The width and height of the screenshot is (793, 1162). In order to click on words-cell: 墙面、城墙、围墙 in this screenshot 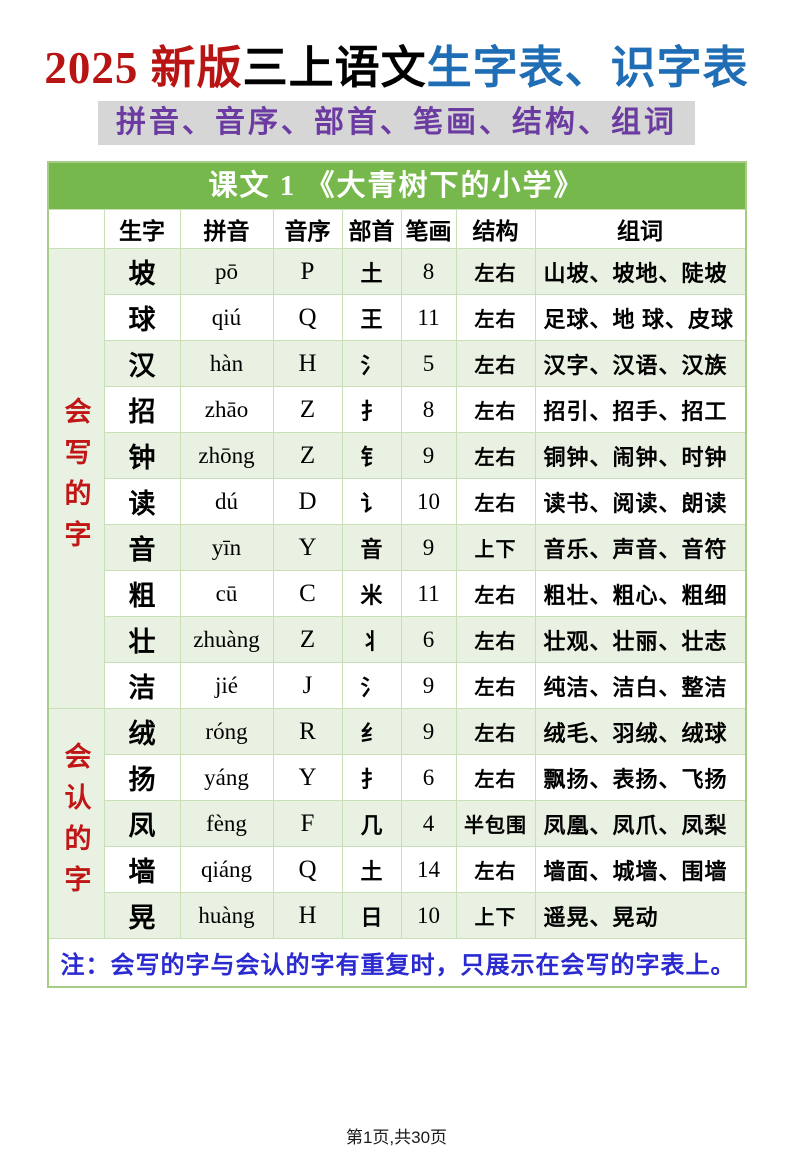, I will do `click(640, 869)`.